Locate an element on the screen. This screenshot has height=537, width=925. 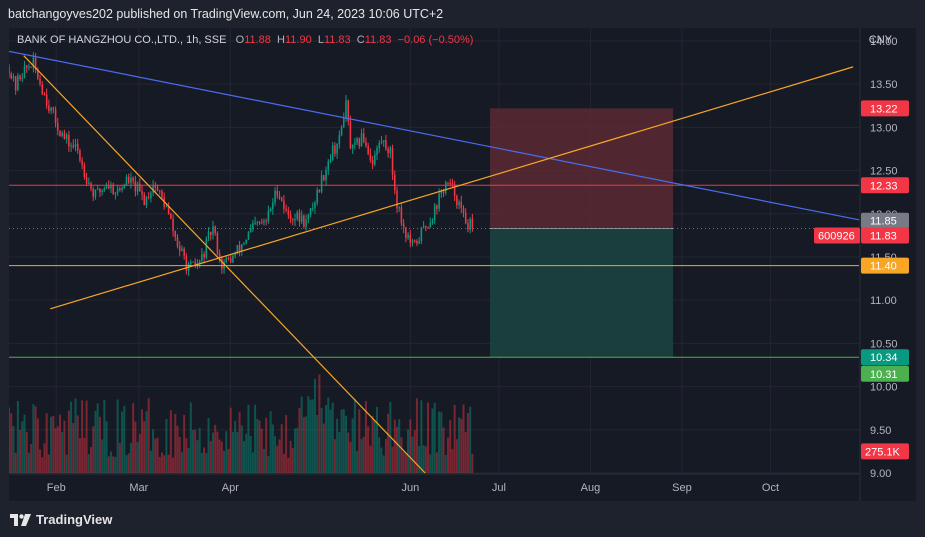
x-tick-feb: Feb is located at coordinates (56, 488).